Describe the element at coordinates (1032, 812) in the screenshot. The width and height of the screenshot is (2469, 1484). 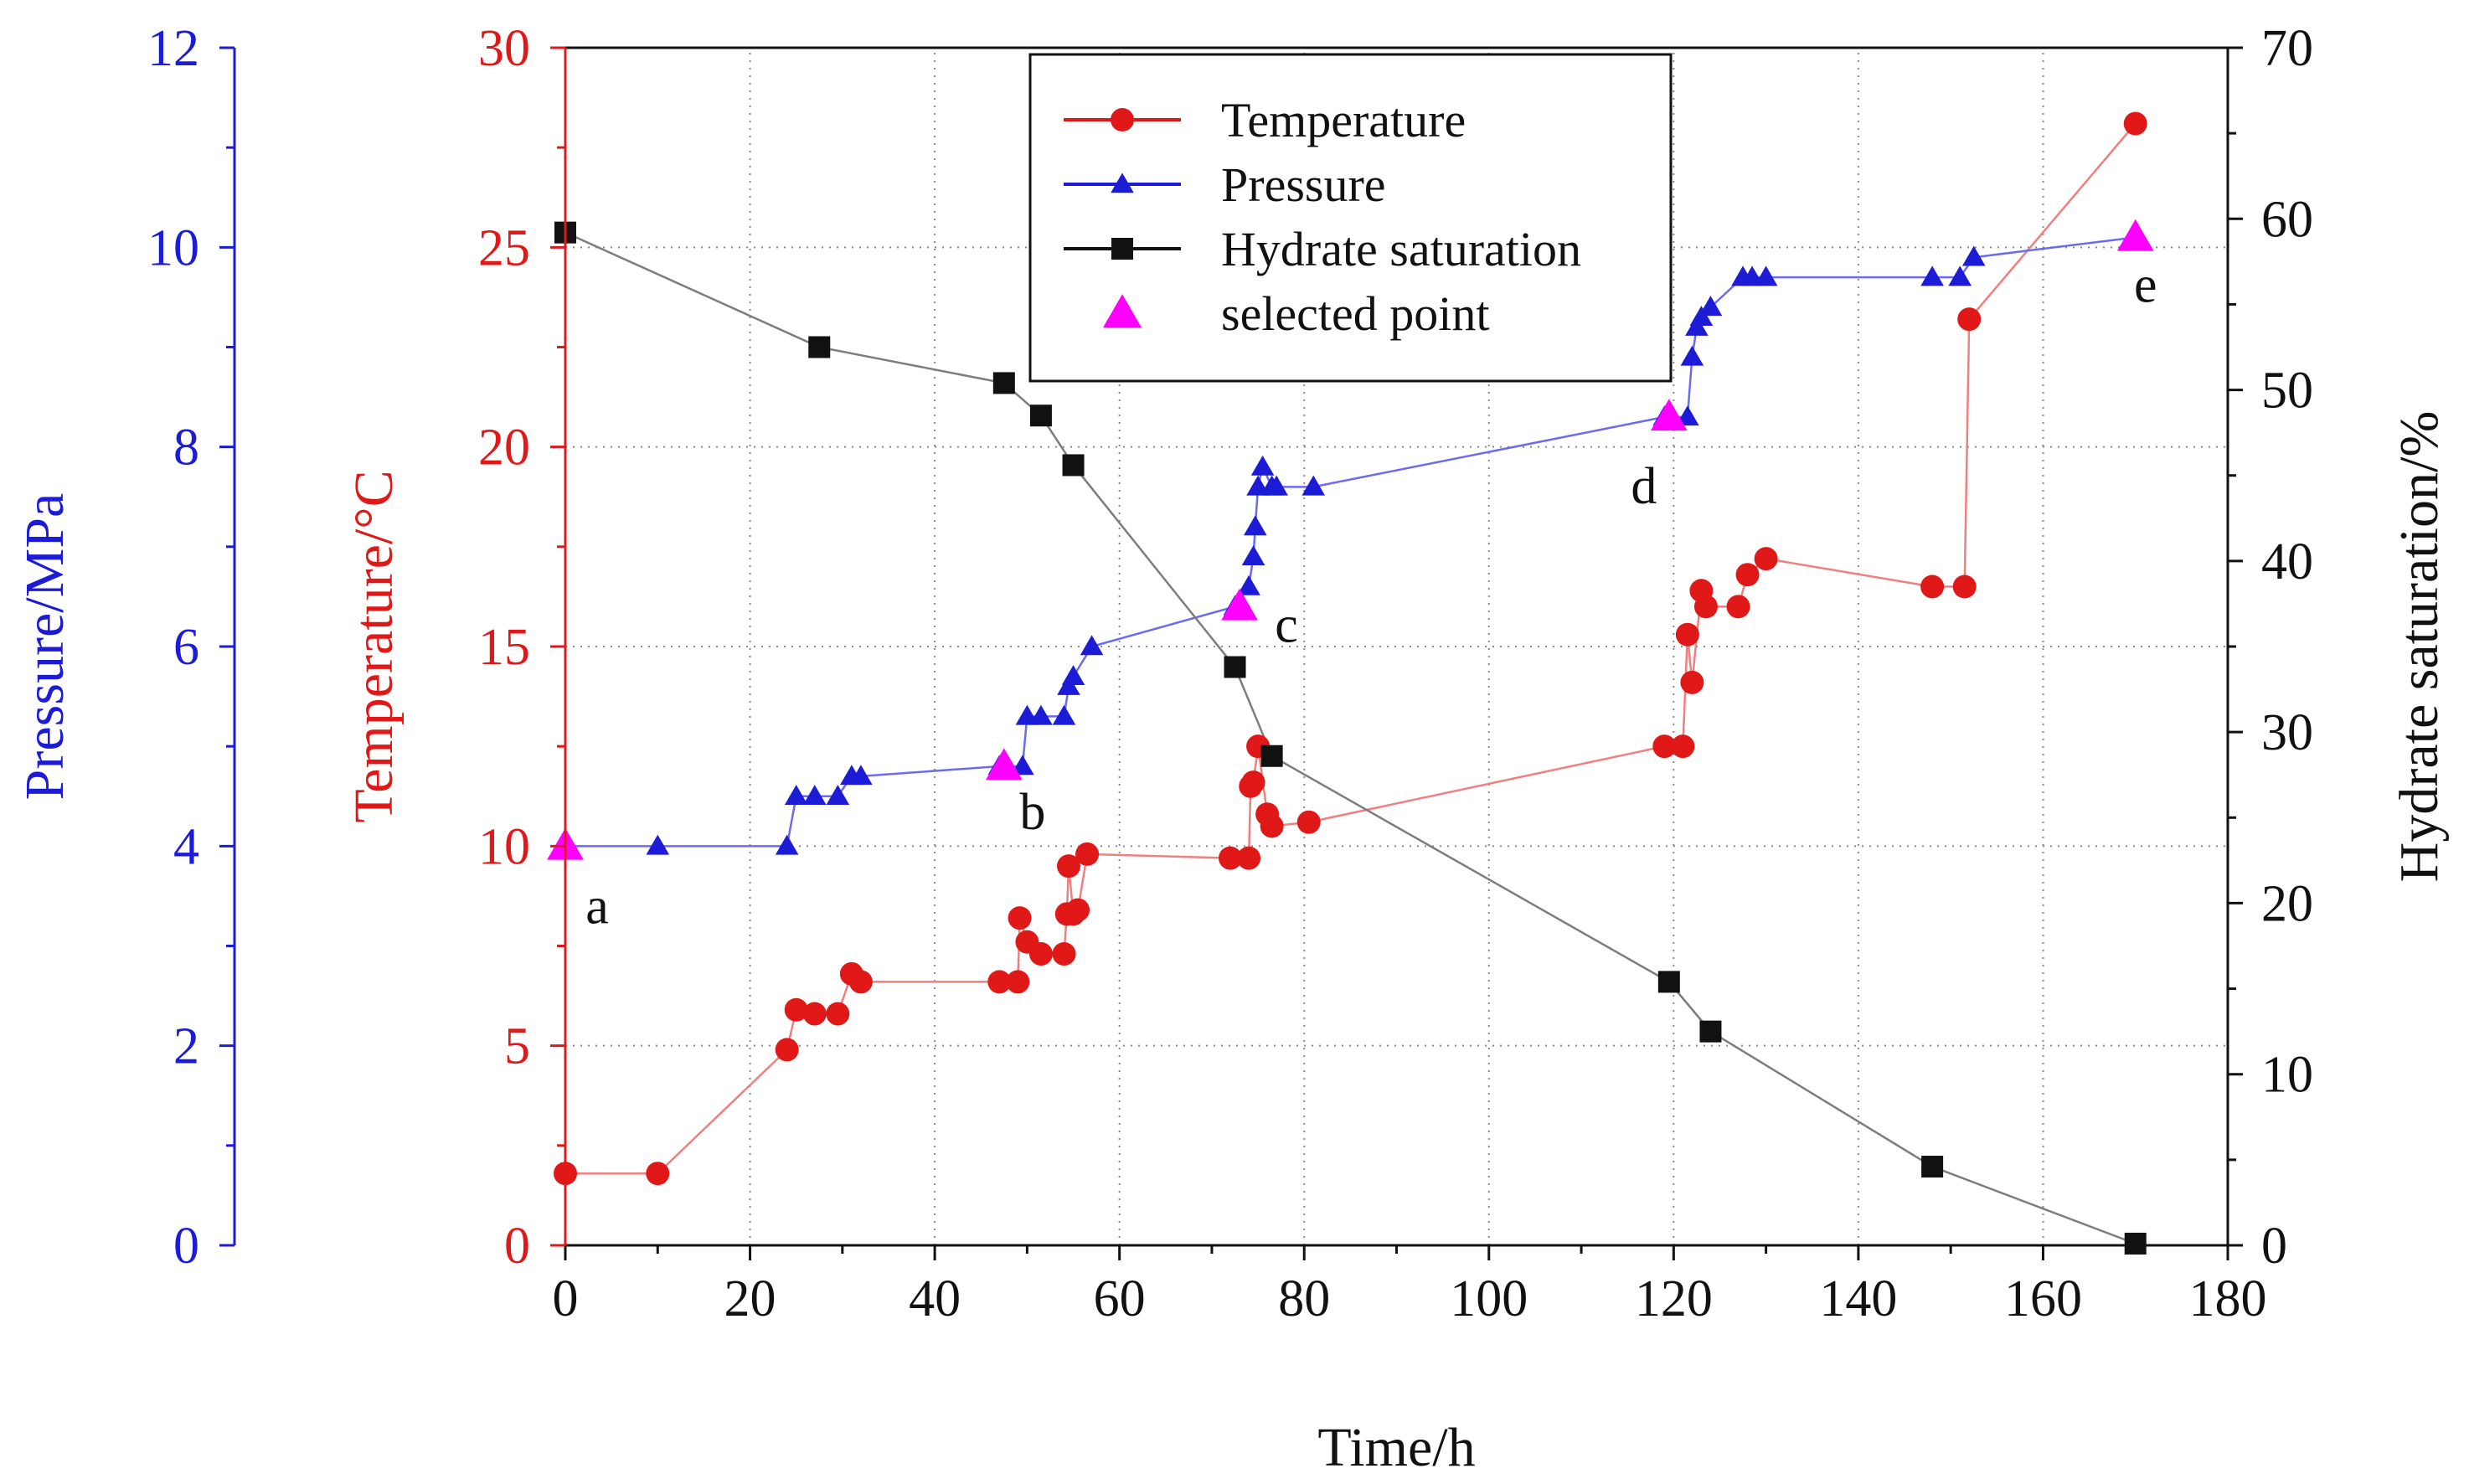
I see `annotation-b: b` at that location.